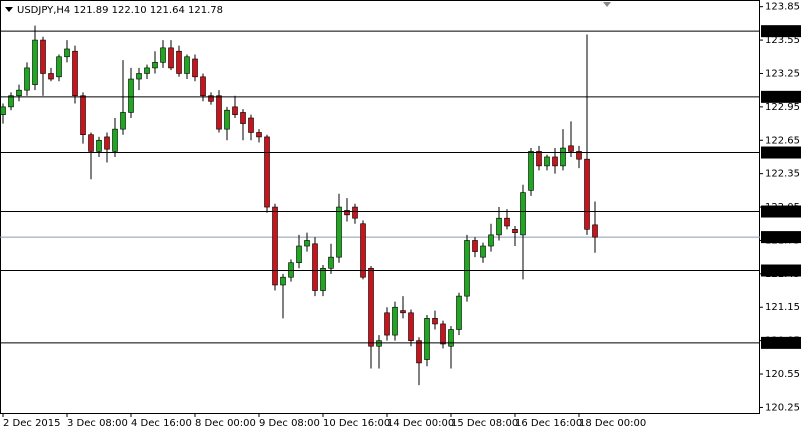 The image size is (802, 433). I want to click on y-tick-label: 121.15, so click(782, 307).